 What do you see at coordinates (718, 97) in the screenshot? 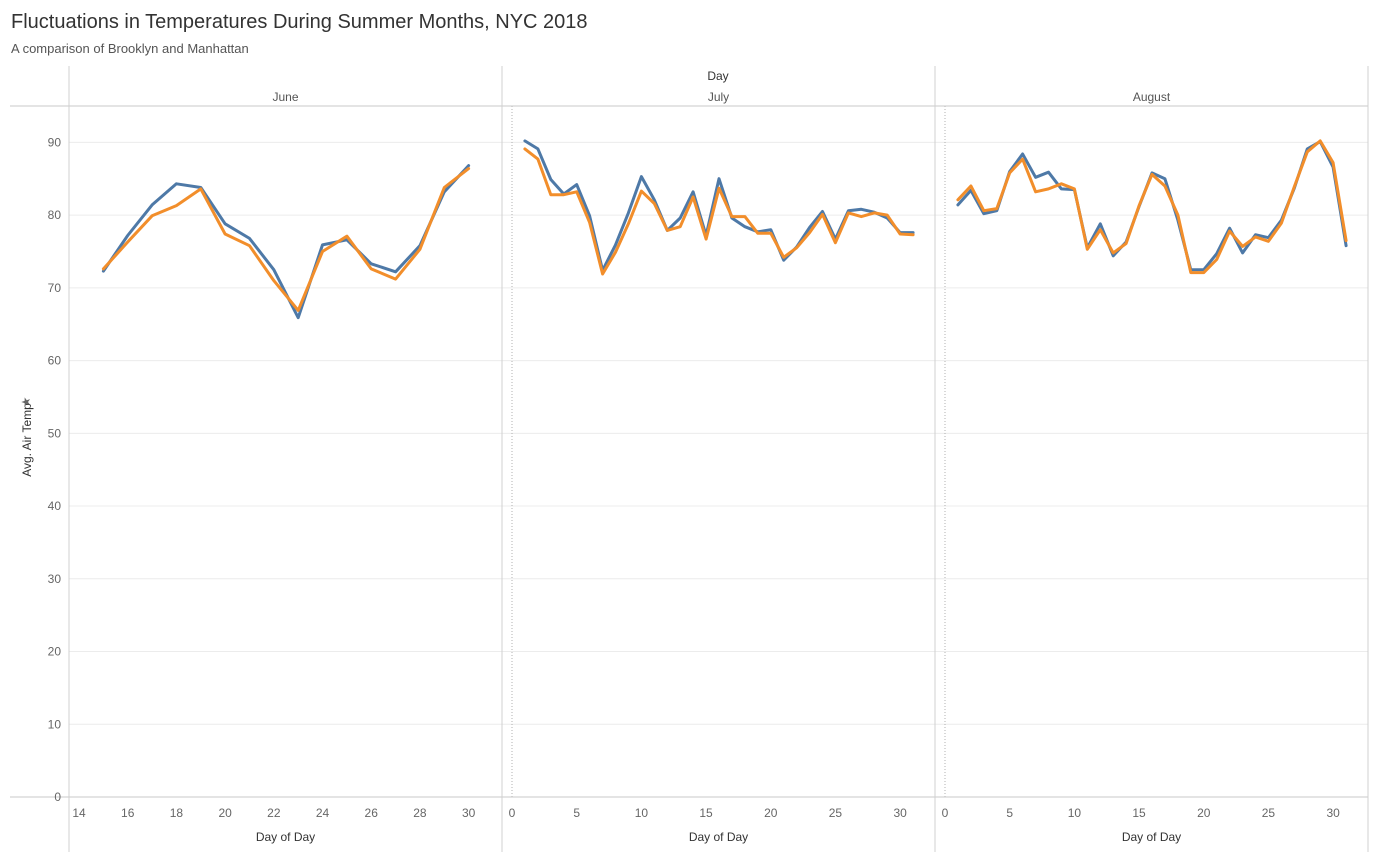
I see `panel-label-july: July` at bounding box center [718, 97].